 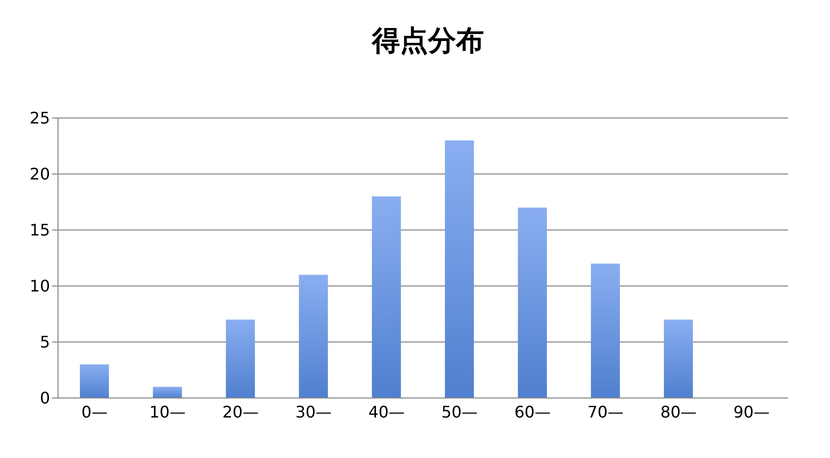 What do you see at coordinates (45, 342) in the screenshot?
I see `y-tick-label: 5` at bounding box center [45, 342].